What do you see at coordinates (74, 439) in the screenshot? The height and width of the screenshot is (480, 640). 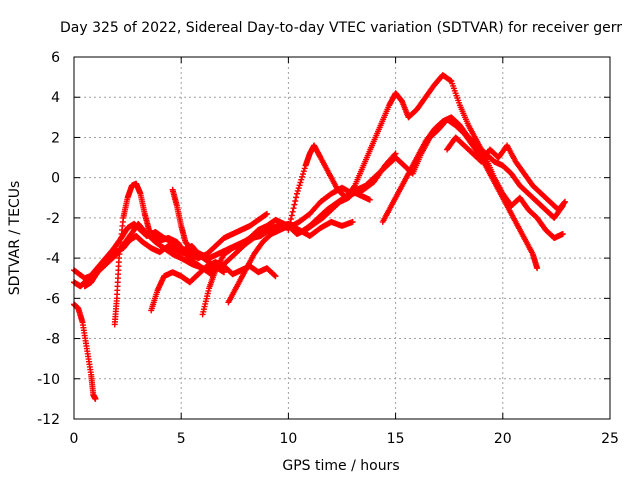 I see `x-tick-label: 0` at bounding box center [74, 439].